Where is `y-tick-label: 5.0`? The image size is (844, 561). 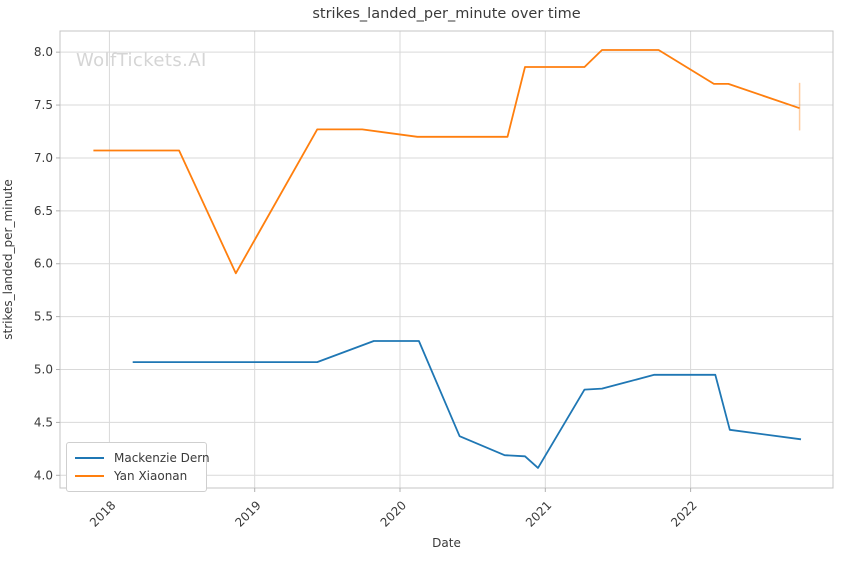
y-tick-label: 5.0 is located at coordinates (43, 370).